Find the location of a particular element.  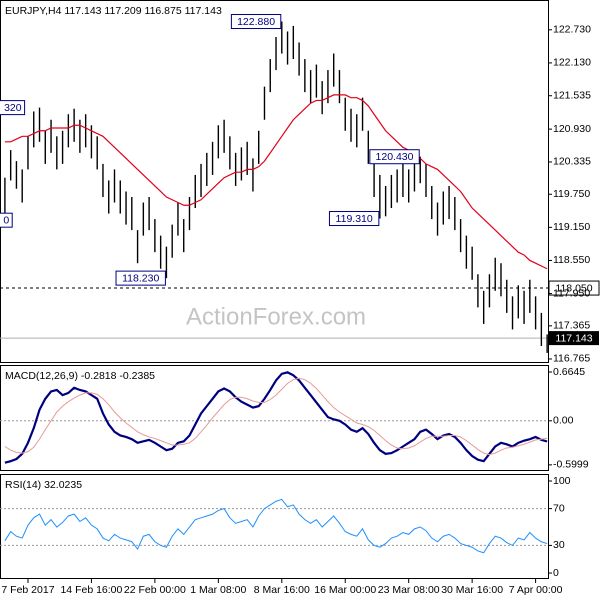

annotation-label: 120.430 is located at coordinates (395, 157).